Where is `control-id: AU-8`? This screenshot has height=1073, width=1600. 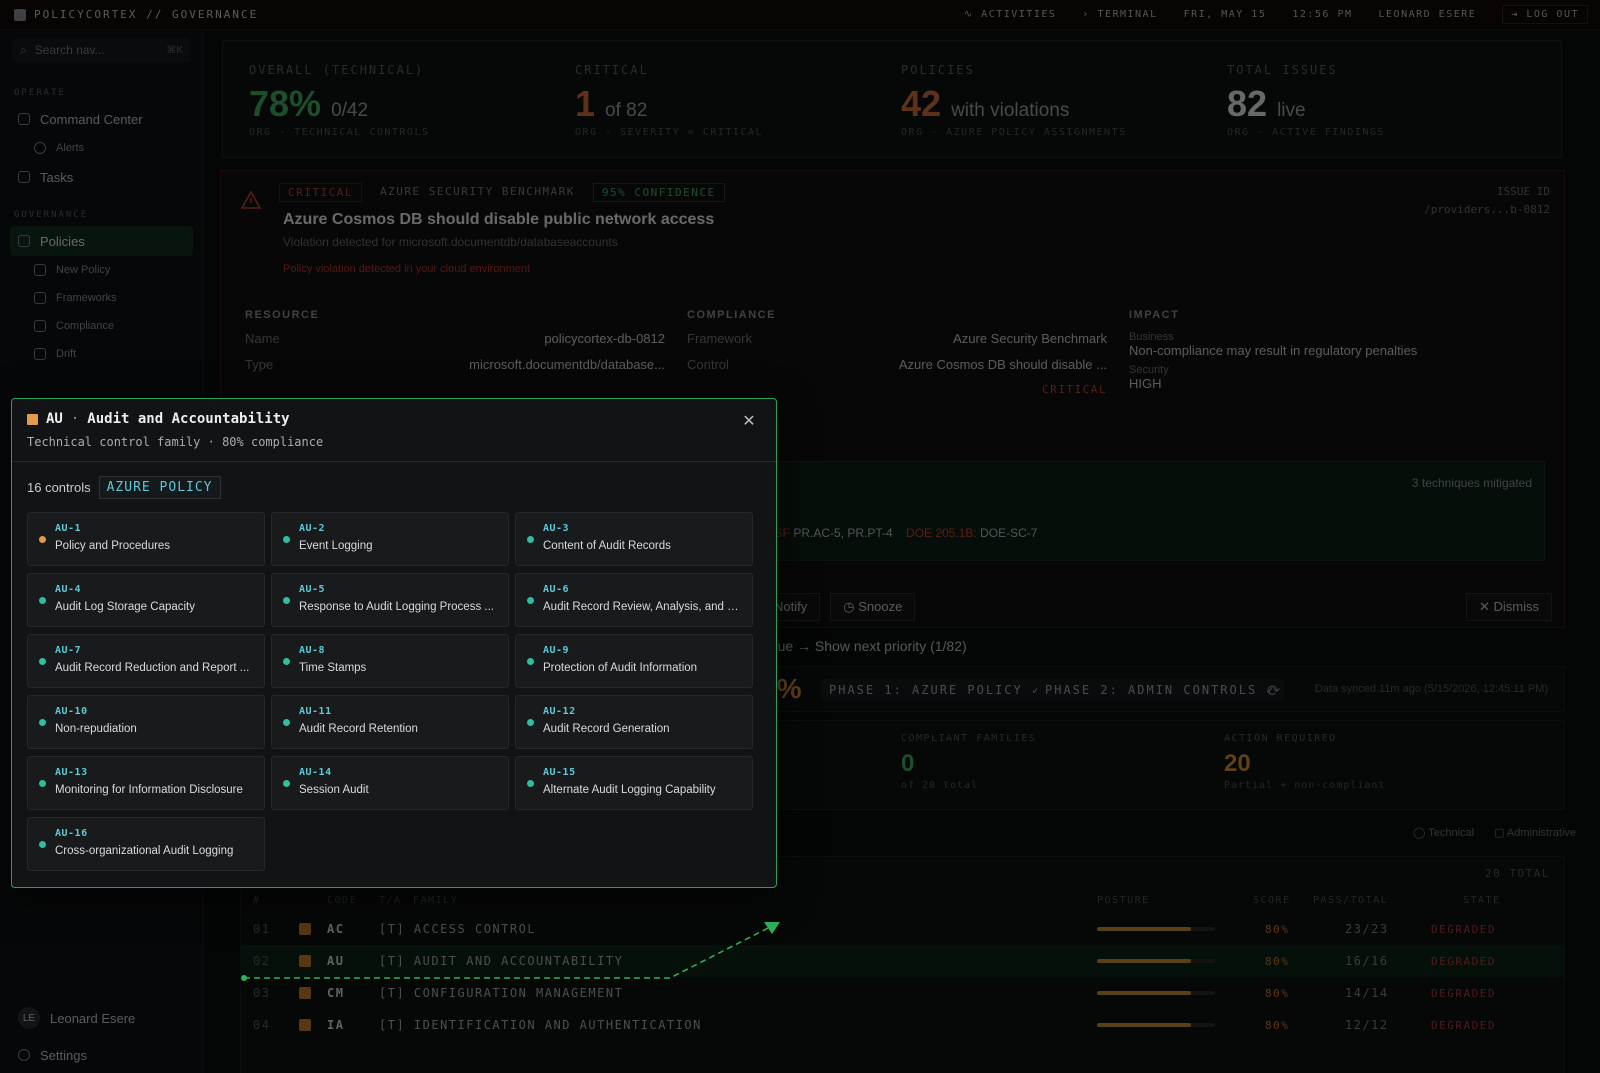 control-id: AU-8 is located at coordinates (312, 650).